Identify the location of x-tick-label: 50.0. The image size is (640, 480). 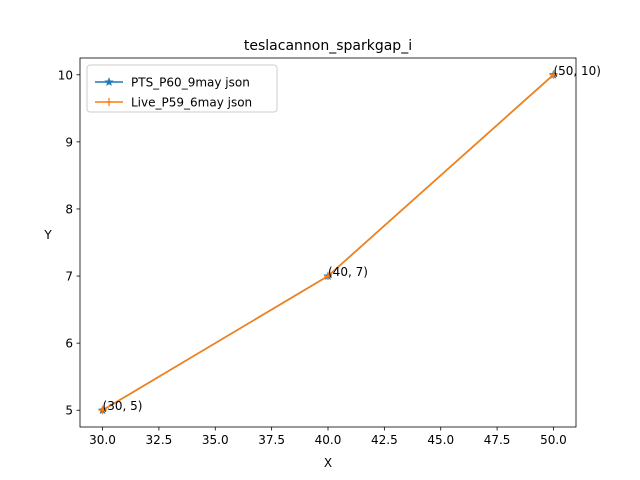
(553, 440).